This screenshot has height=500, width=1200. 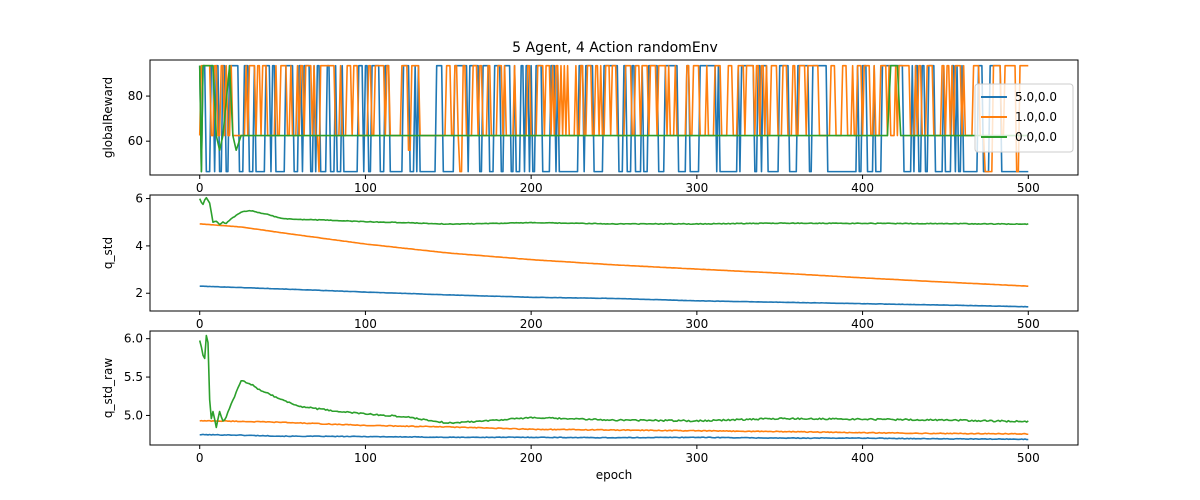 I want to click on y-tick-label: 80, so click(x=135, y=96).